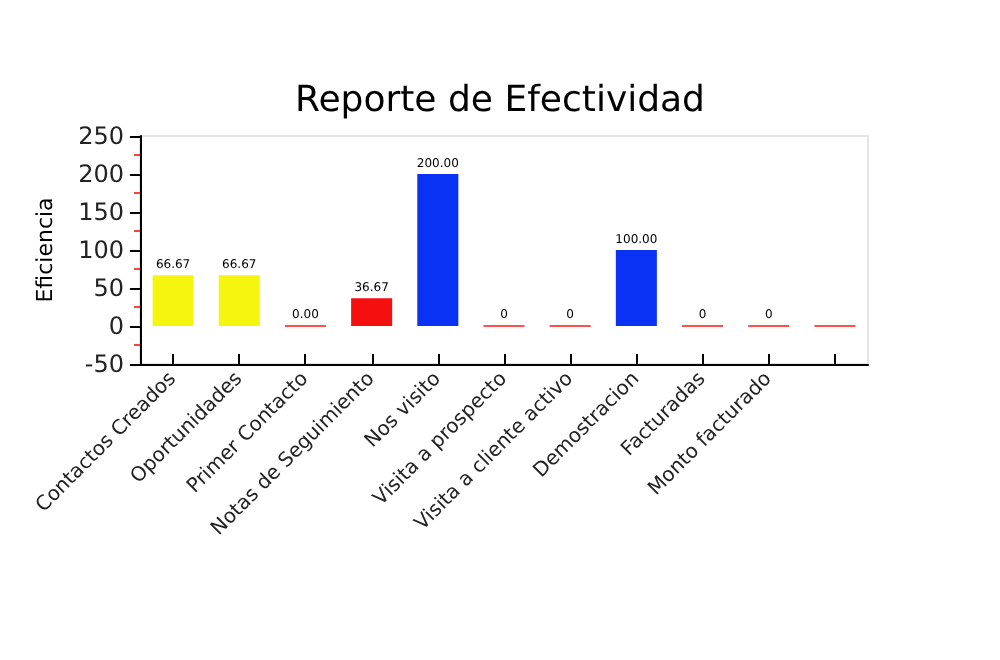 The width and height of the screenshot is (1000, 660). What do you see at coordinates (104, 364) in the screenshot?
I see `y-tick-label: -50` at bounding box center [104, 364].